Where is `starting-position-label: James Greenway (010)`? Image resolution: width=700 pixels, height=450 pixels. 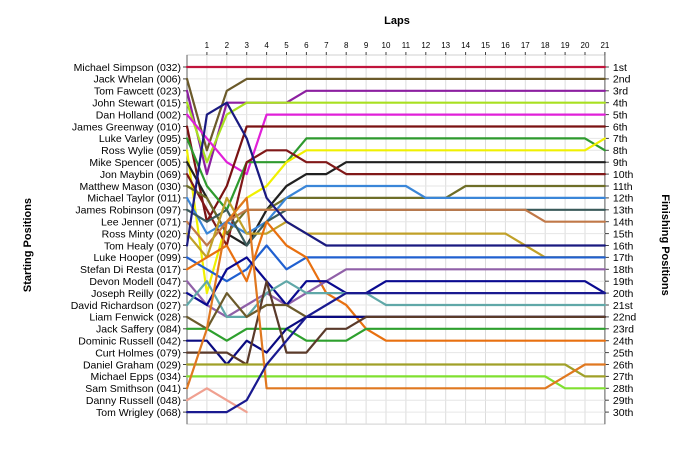
starting-position-label: James Greenway (010) is located at coordinates (126, 127).